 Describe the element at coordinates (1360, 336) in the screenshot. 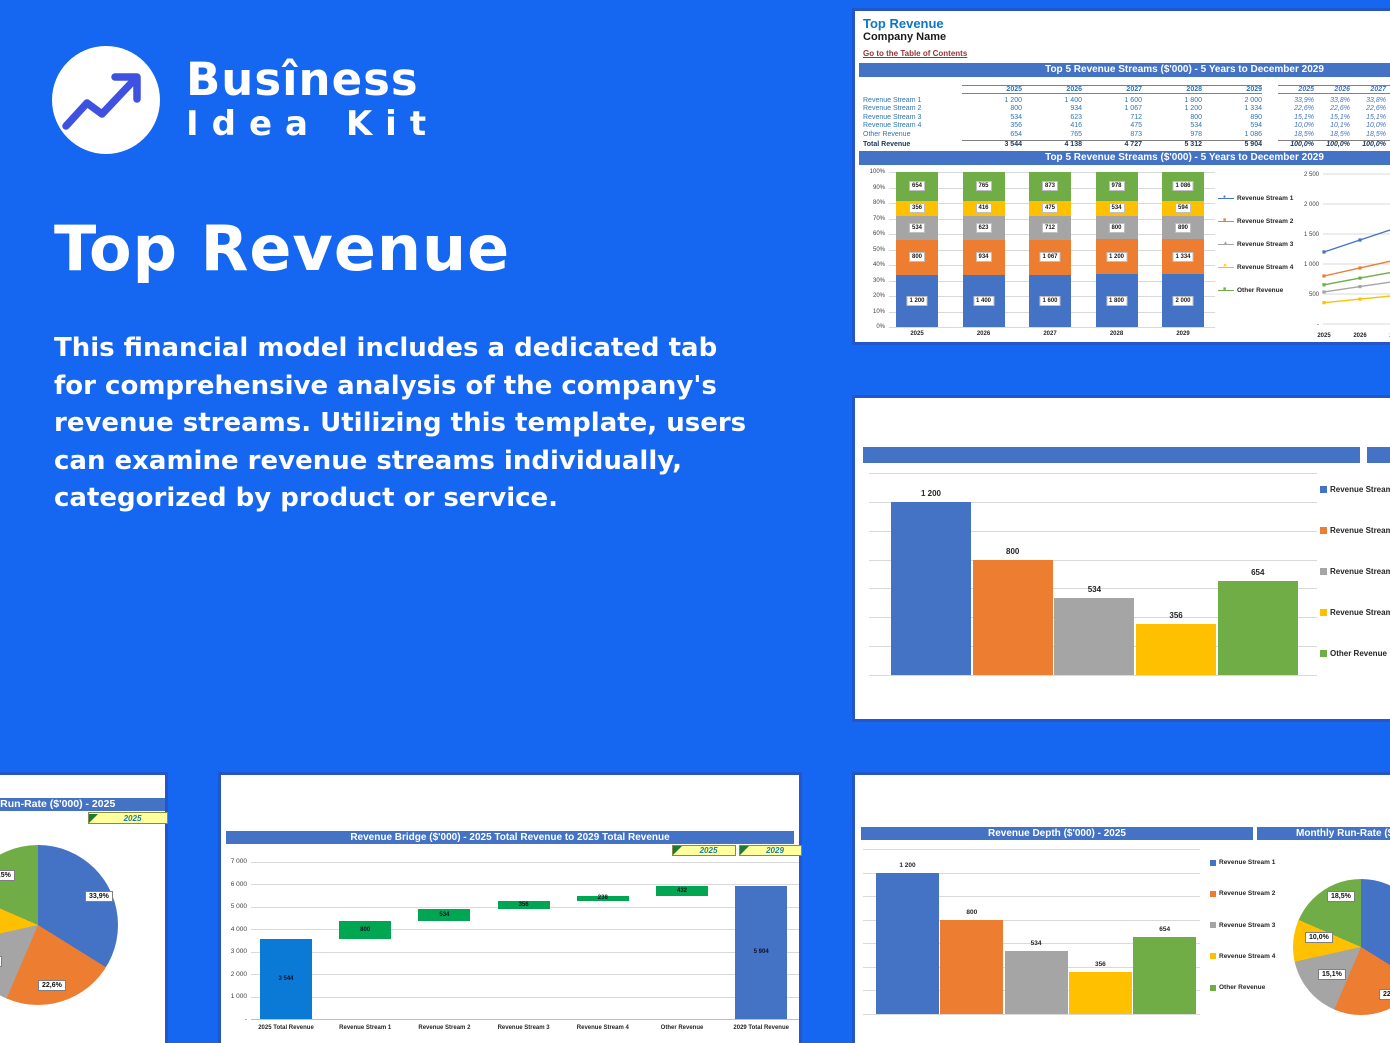

I see `svg-text: 2026` at that location.